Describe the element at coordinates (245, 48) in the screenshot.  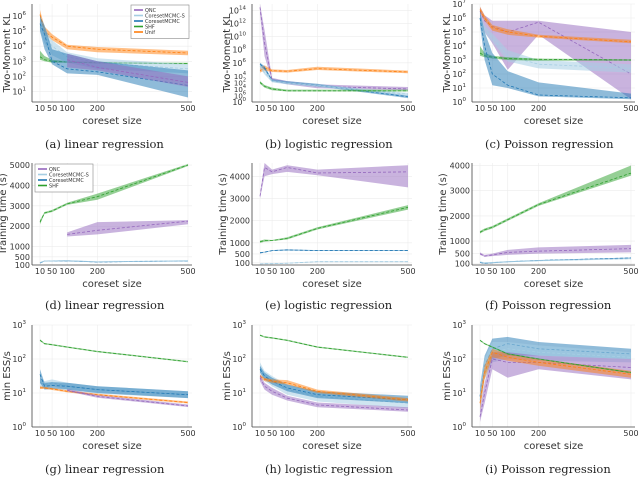
I see `y-tick-exponent: 8` at that location.